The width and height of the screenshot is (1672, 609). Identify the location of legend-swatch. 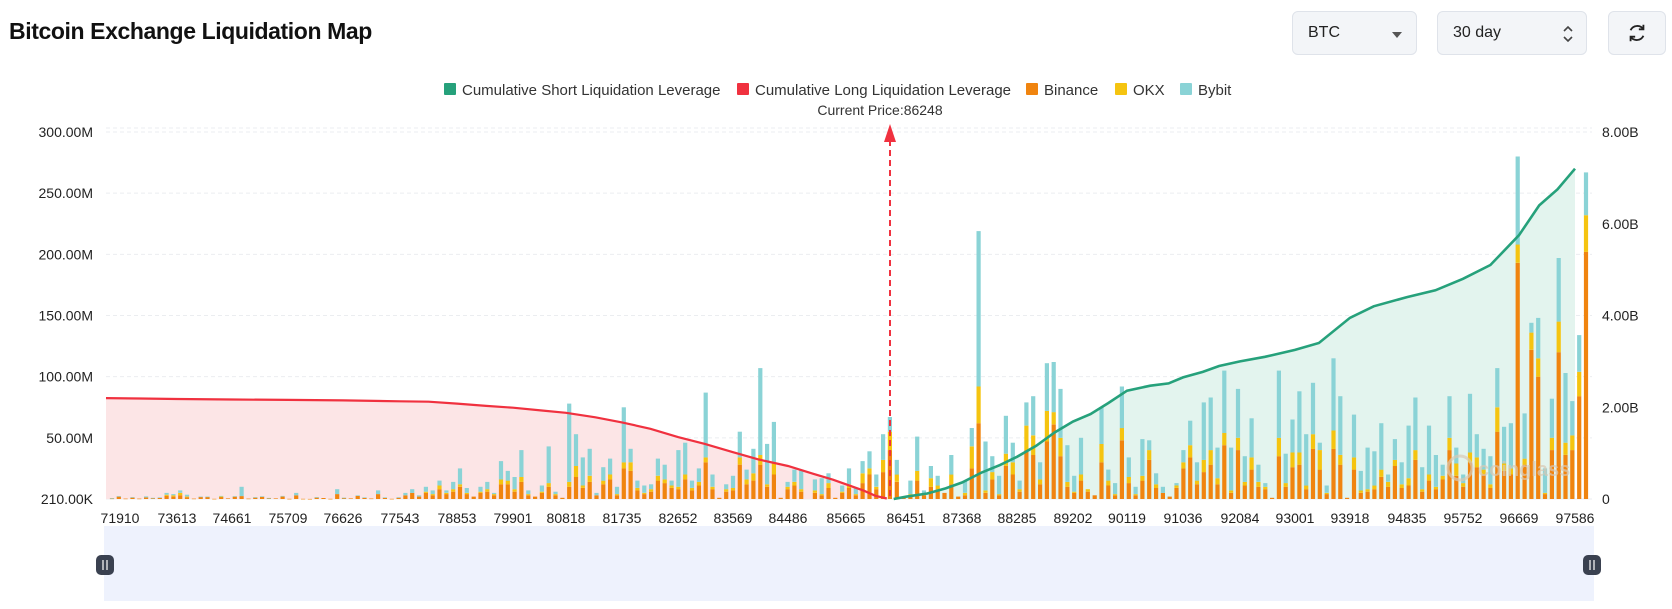
(1032, 89).